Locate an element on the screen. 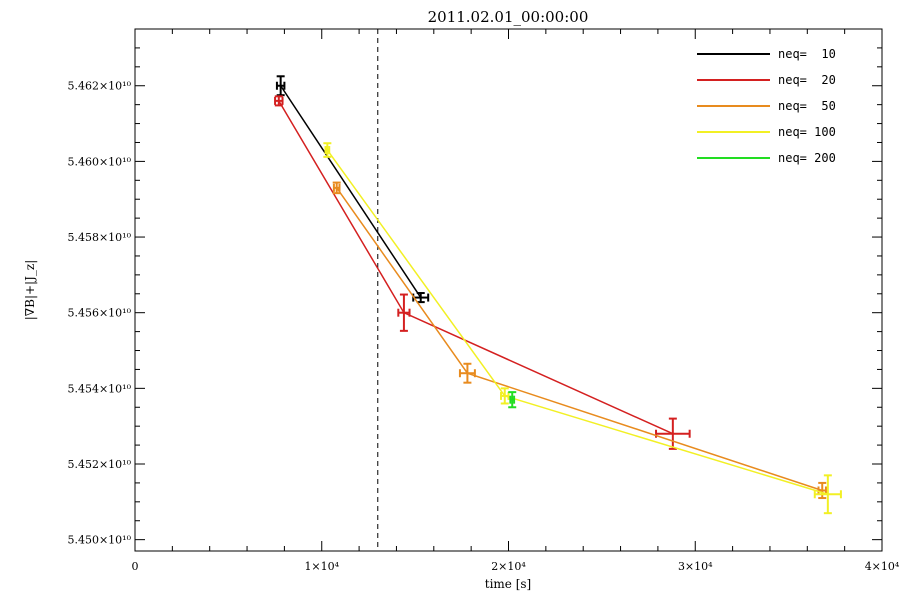  y-tick-label: 5.452×10¹⁰ is located at coordinates (99, 464).